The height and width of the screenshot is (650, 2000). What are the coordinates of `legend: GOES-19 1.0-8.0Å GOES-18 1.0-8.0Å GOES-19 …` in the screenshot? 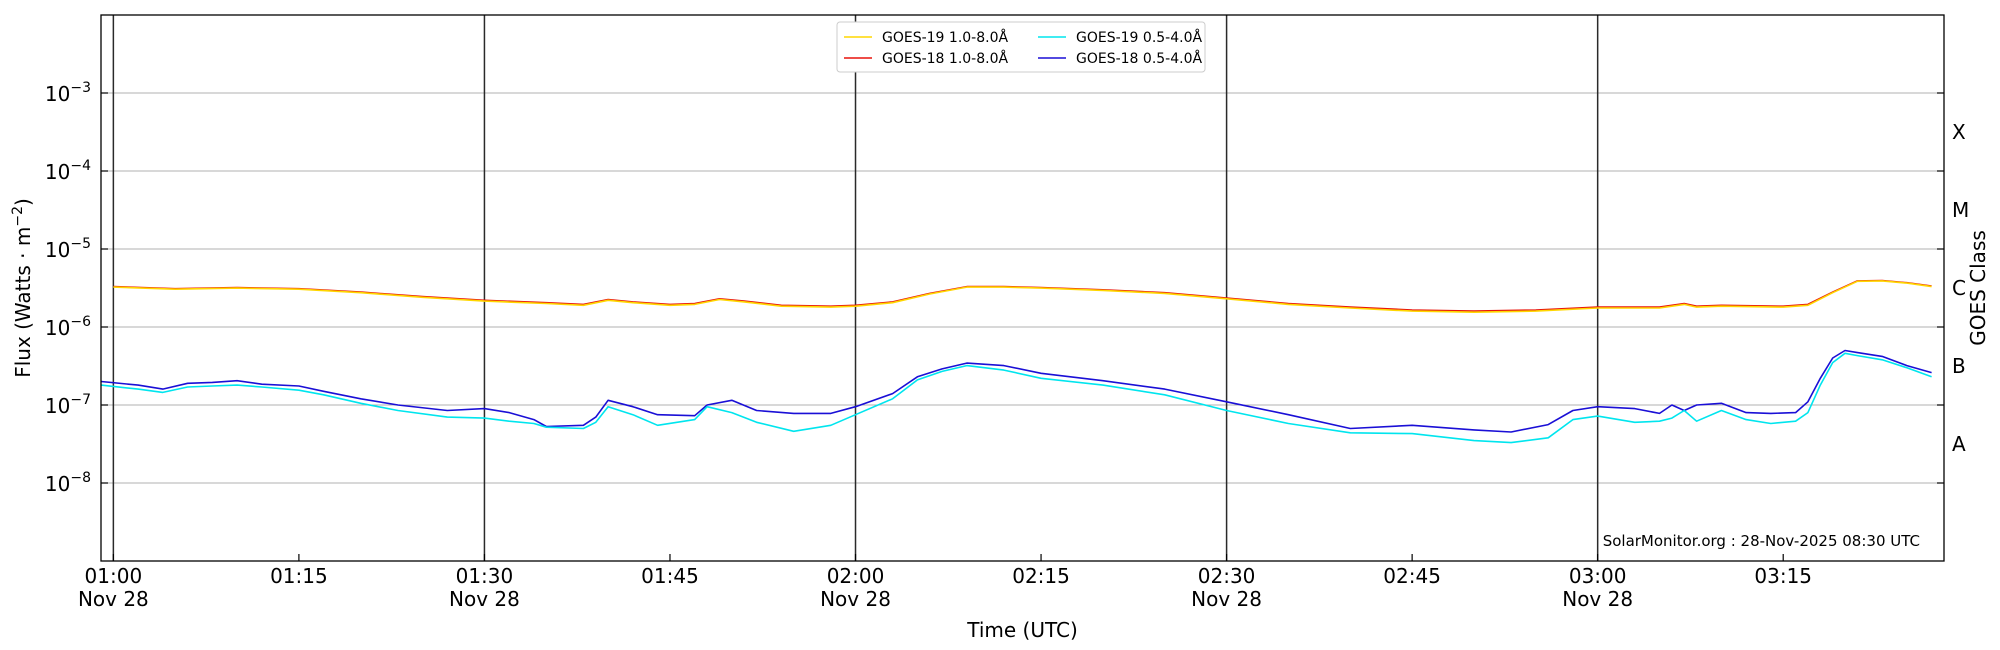 It's located at (1021, 47).